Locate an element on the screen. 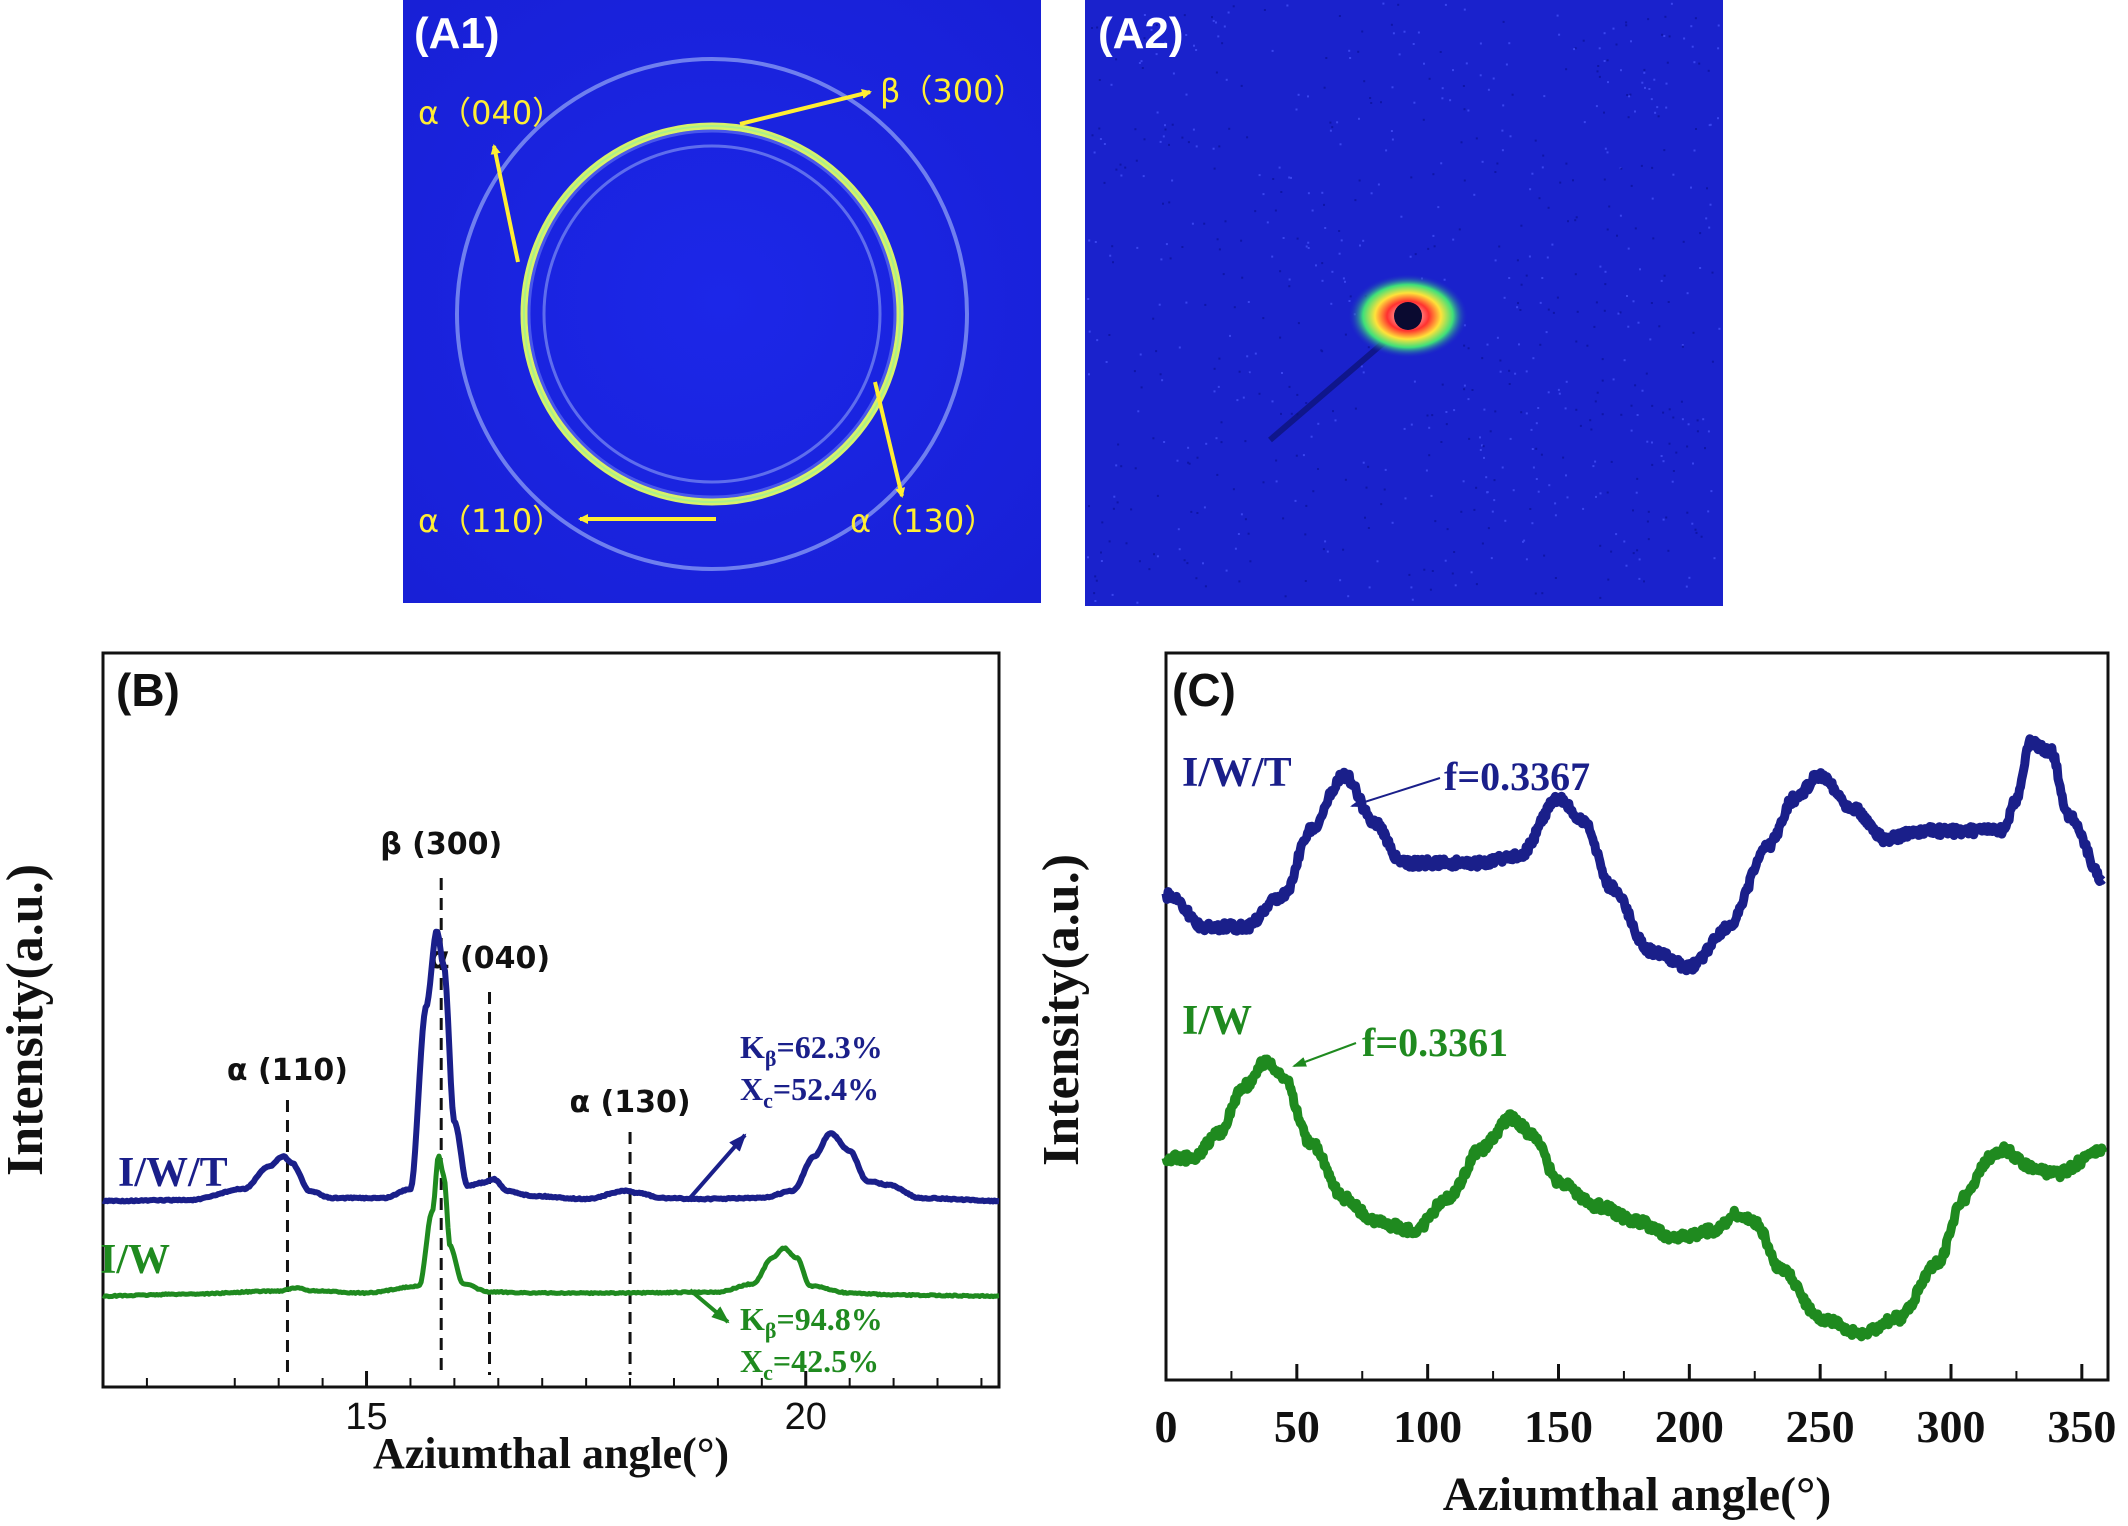 The width and height of the screenshot is (2128, 1526). c-arrow-iwt is located at coordinates (1395, 792).